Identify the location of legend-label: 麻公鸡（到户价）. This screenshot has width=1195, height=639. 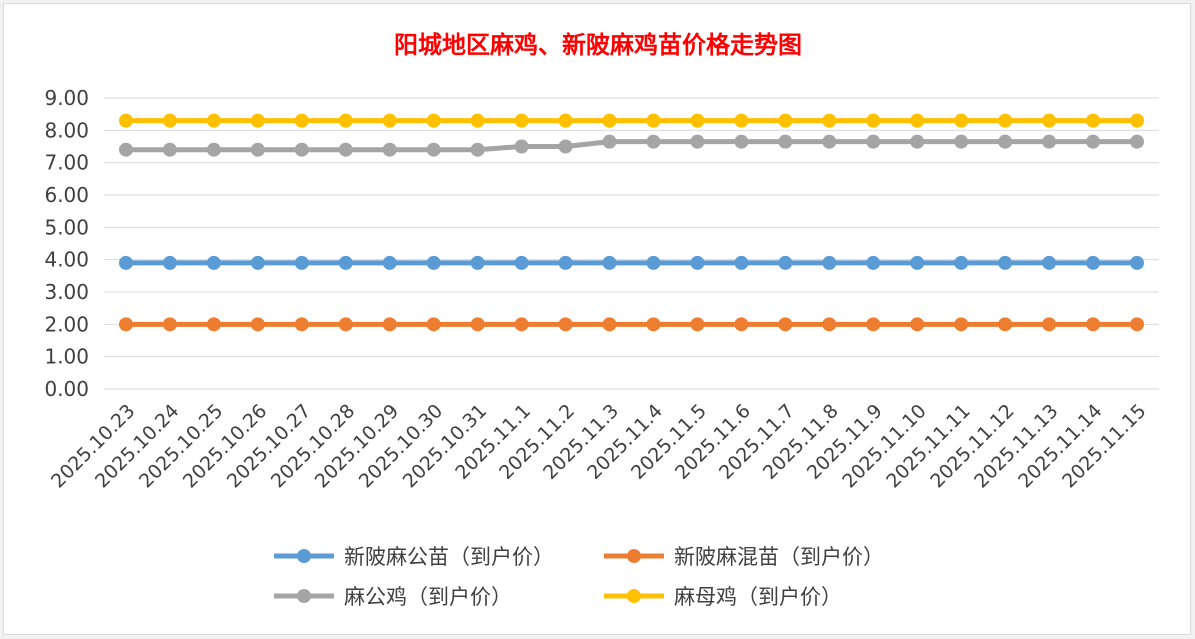
(428, 597).